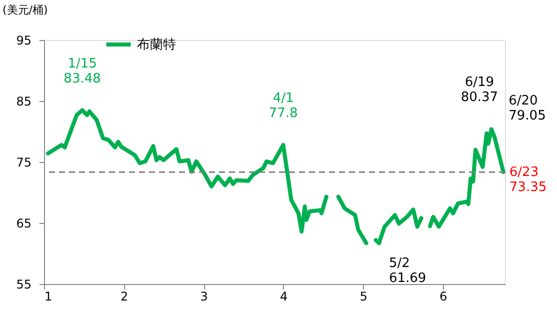  What do you see at coordinates (24, 101) in the screenshot?
I see `y-tick-label: 85` at bounding box center [24, 101].